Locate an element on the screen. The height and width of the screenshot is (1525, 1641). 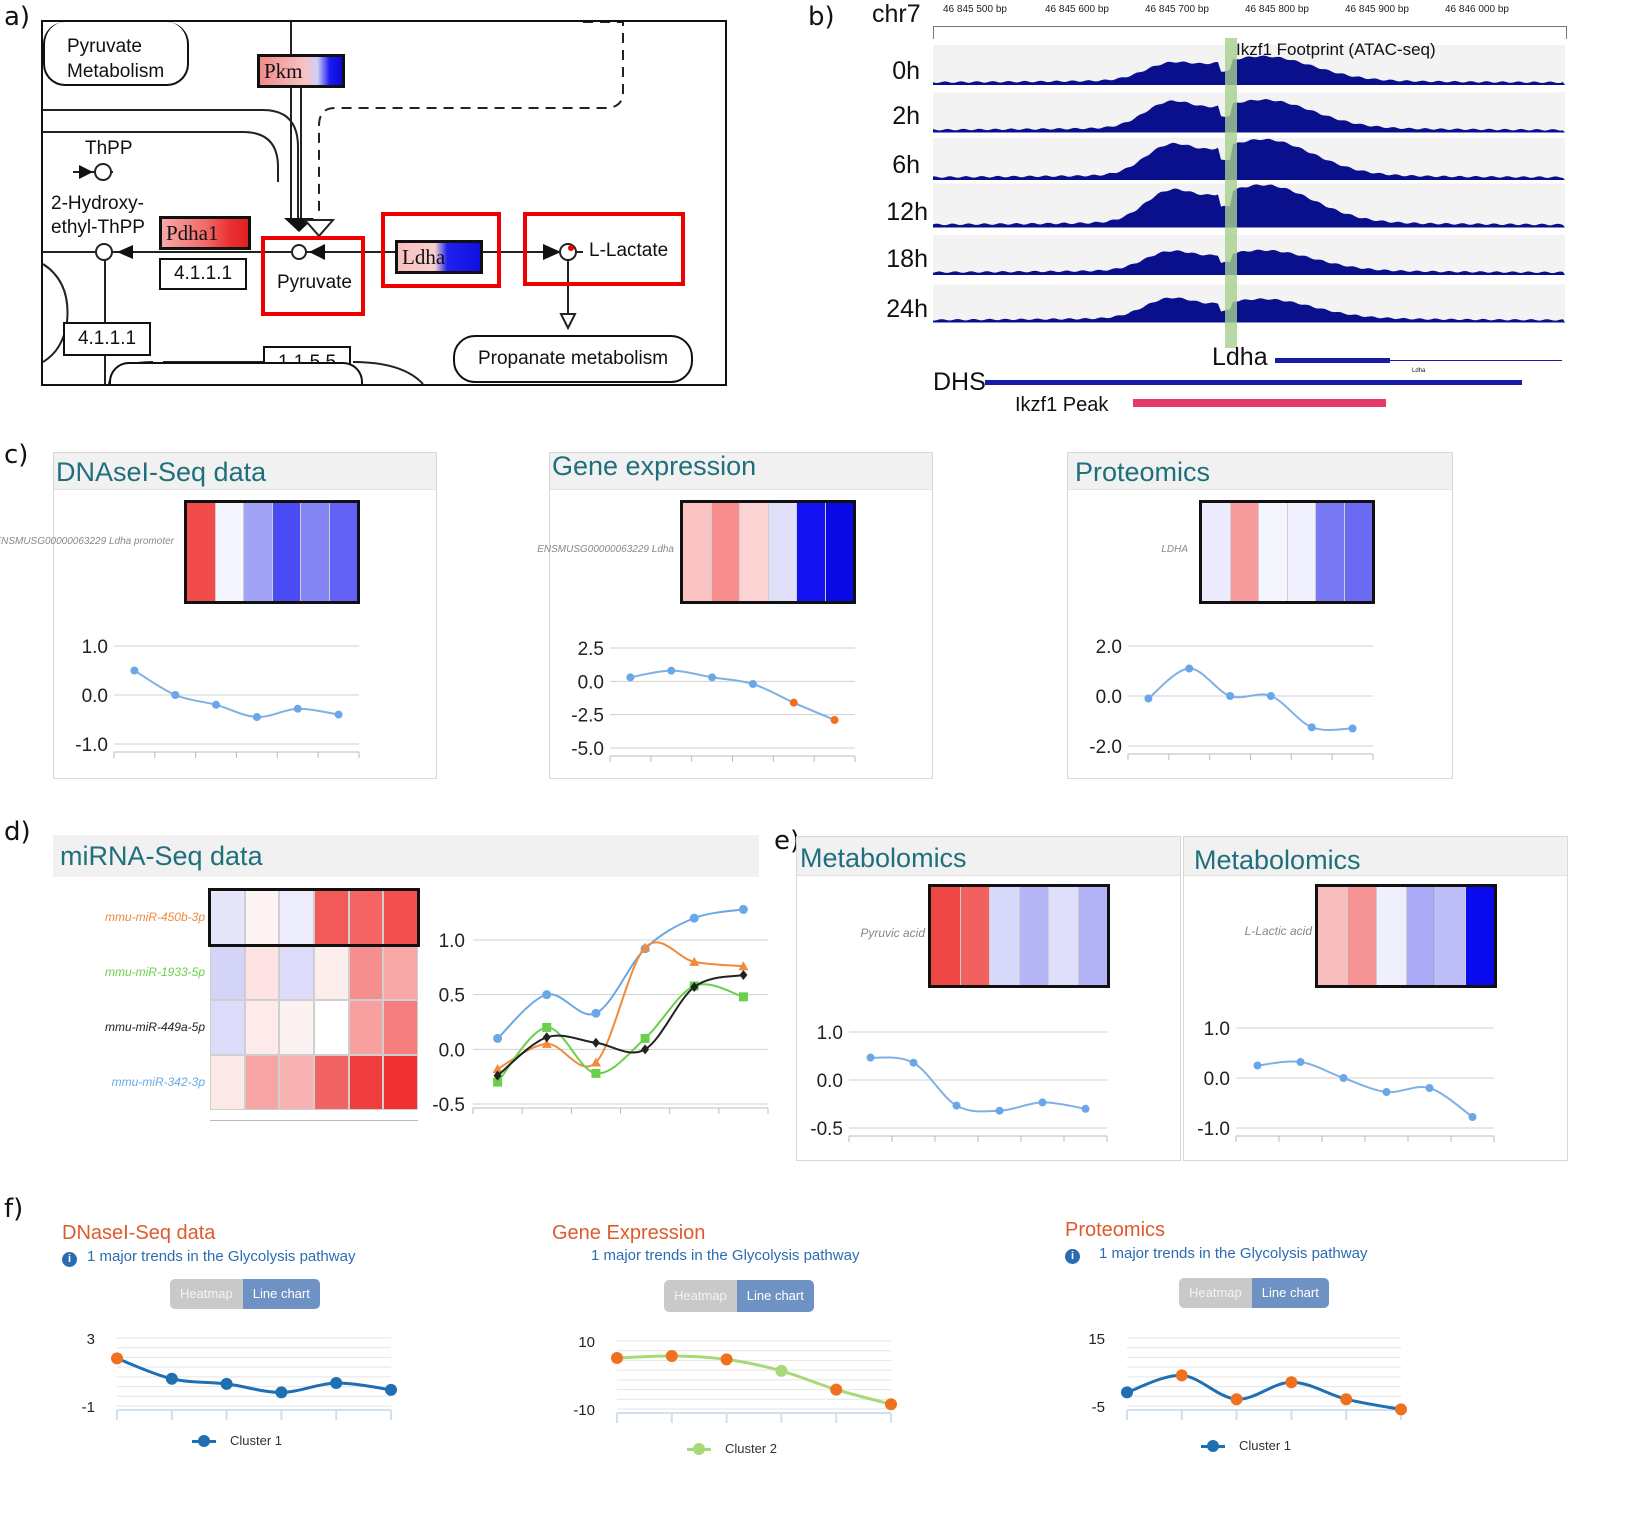
mirna-line-chart: 1.0 0.5 0.0 -0.5 is located at coordinates (411, 981).